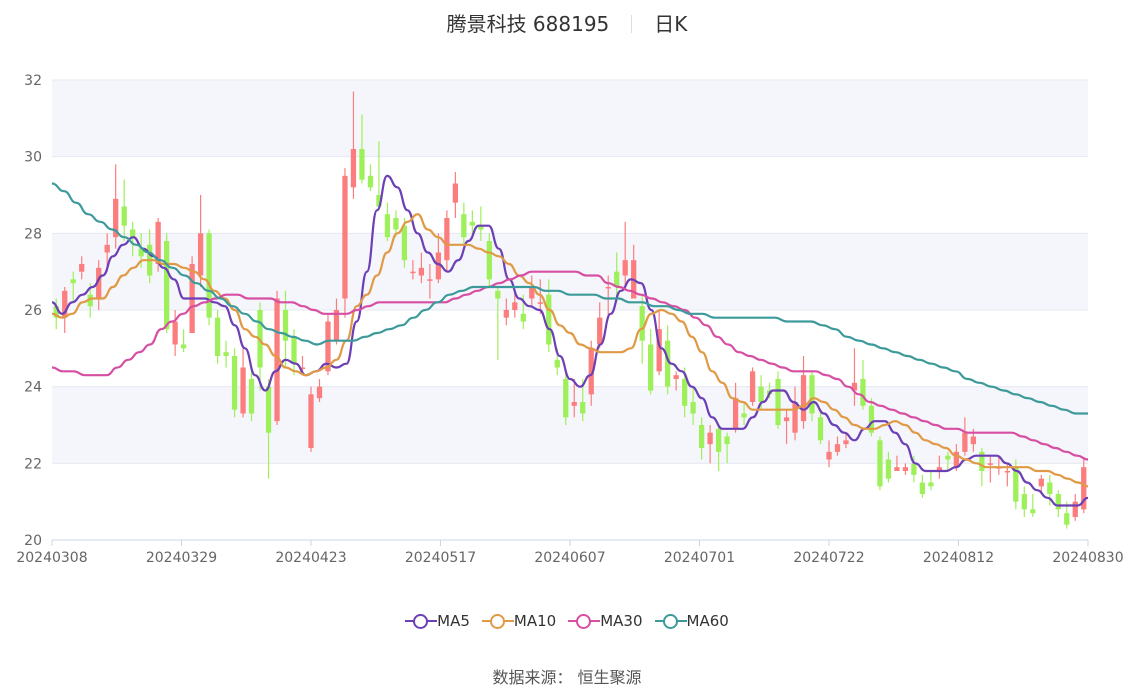 The image size is (1134, 689). What do you see at coordinates (567, 621) in the screenshot?
I see `legend: MA5 MA10 MA30 MA60` at bounding box center [567, 621].